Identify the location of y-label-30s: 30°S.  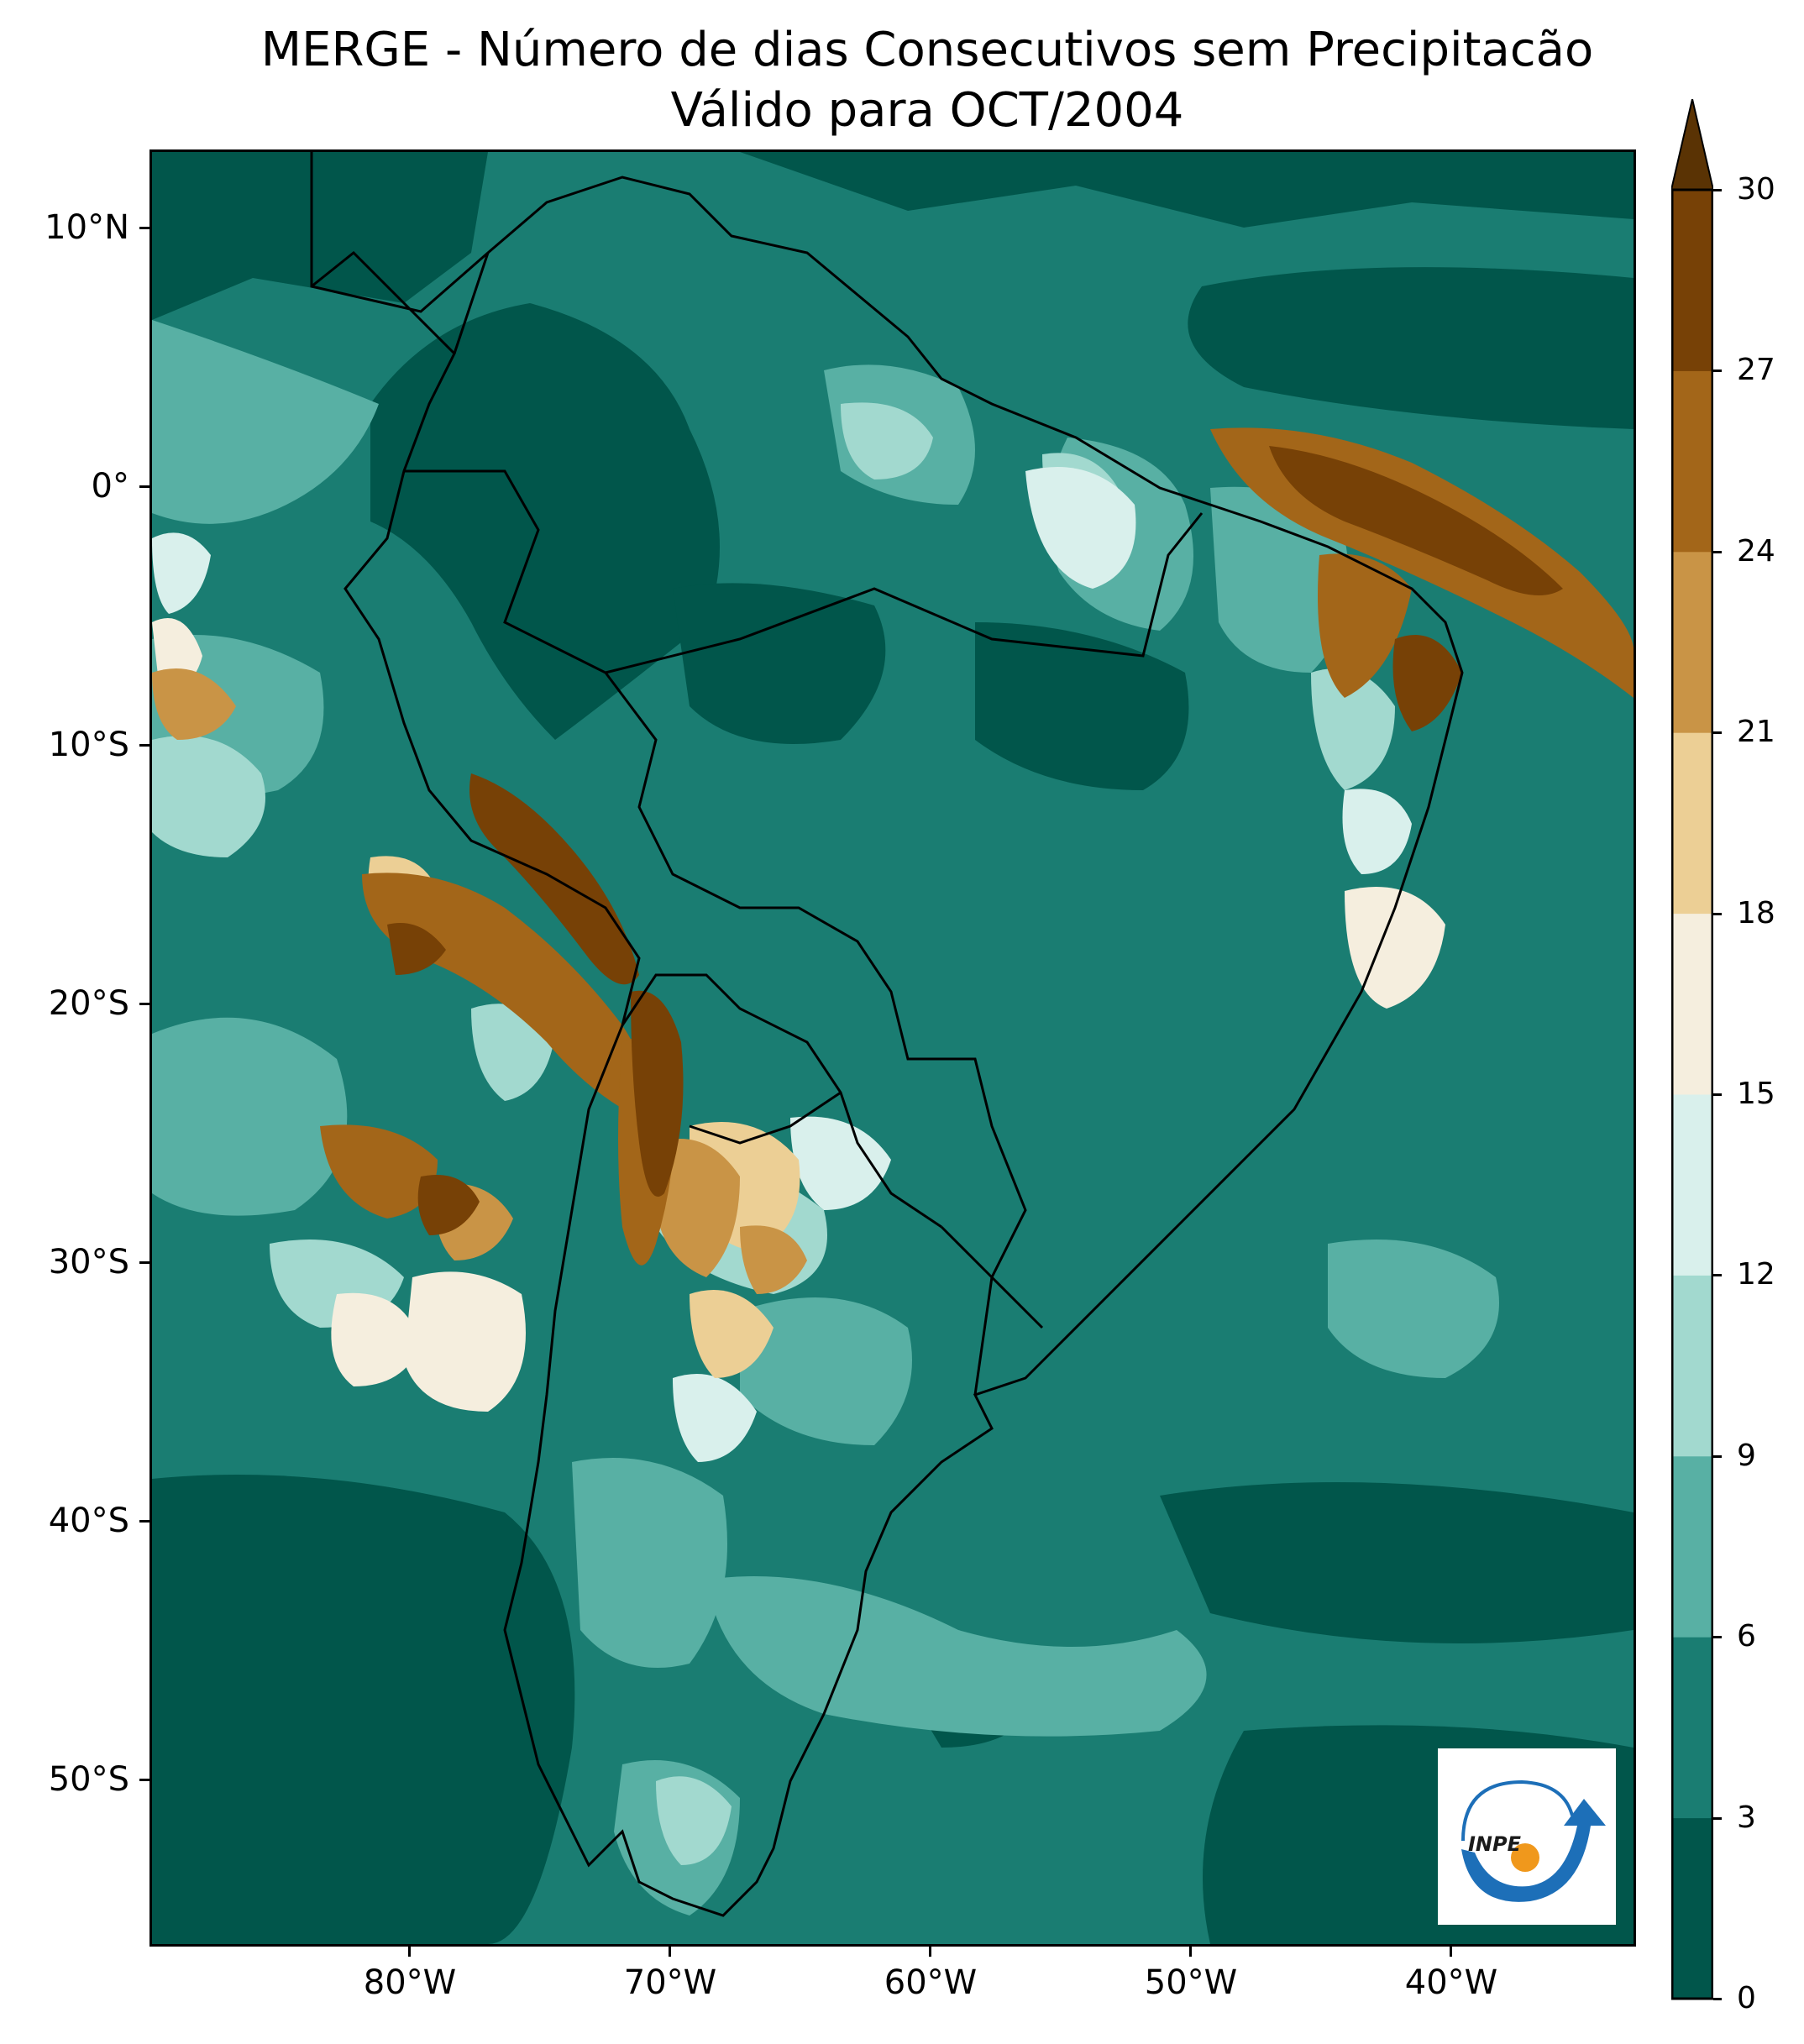
(88, 1262).